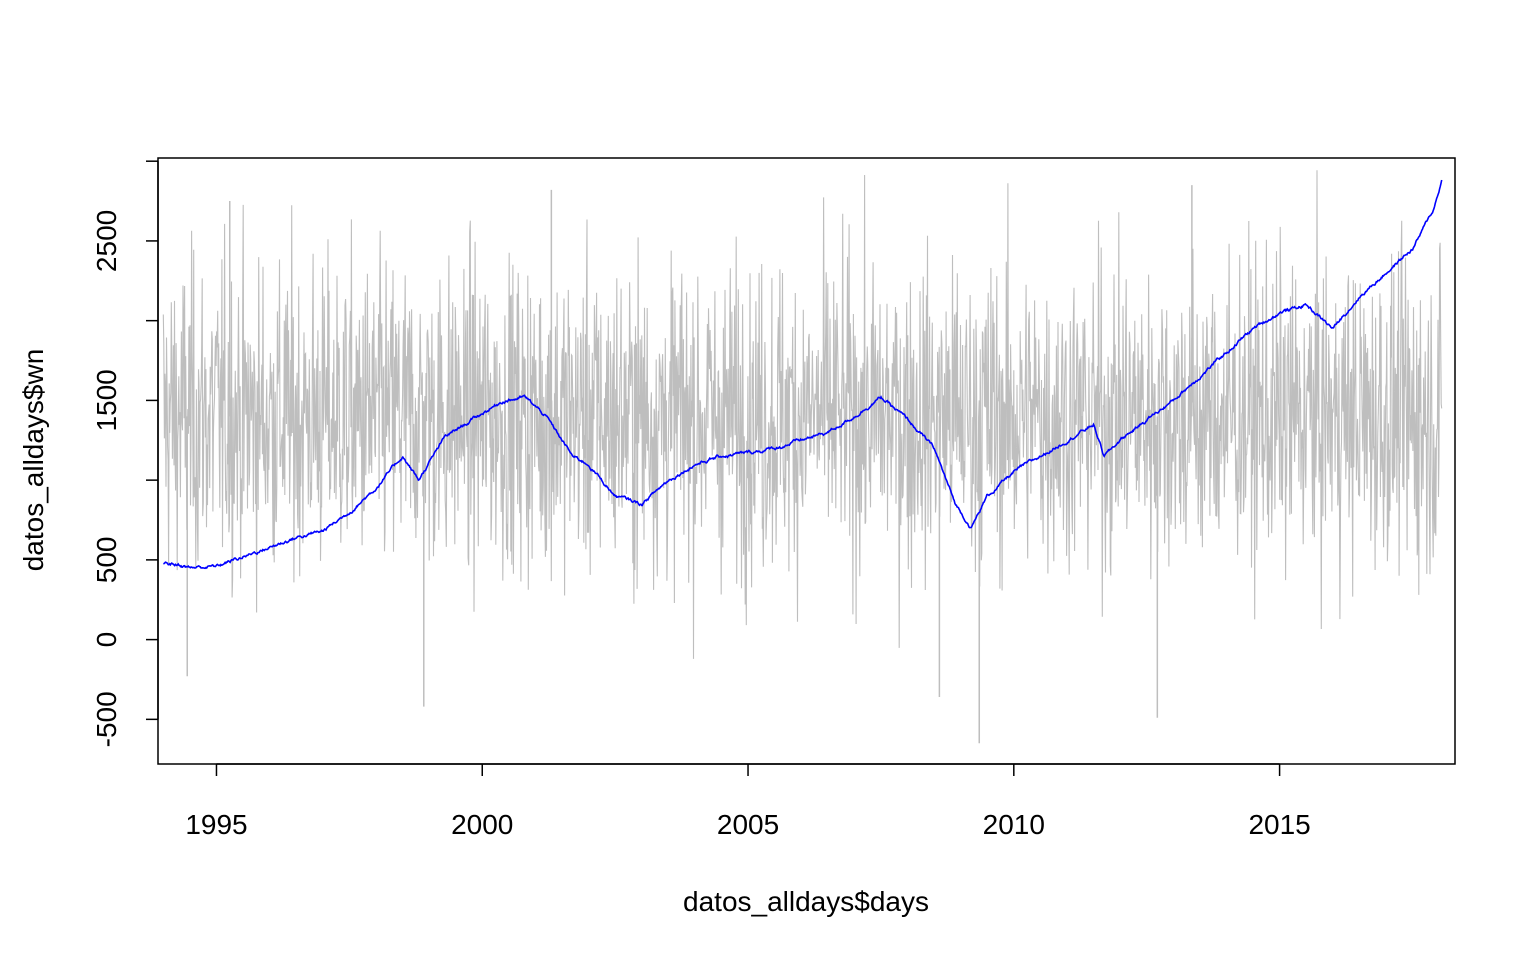 The width and height of the screenshot is (1536, 960). What do you see at coordinates (106, 560) in the screenshot?
I see `y-tick-label: 500` at bounding box center [106, 560].